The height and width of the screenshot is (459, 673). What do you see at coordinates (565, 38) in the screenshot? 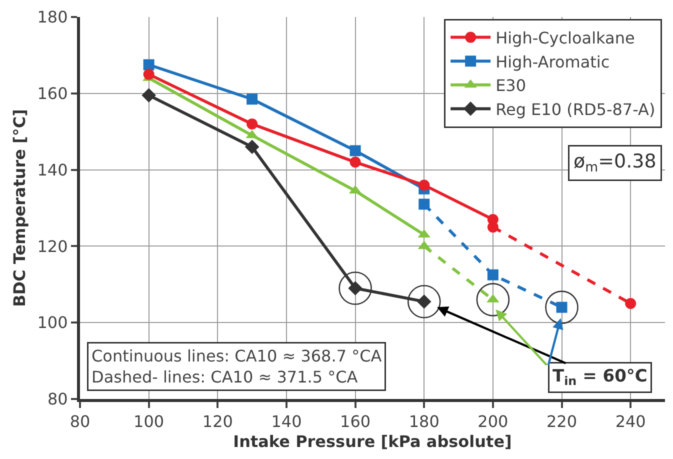
I see `legend-label: High-Cycloalkane` at bounding box center [565, 38].